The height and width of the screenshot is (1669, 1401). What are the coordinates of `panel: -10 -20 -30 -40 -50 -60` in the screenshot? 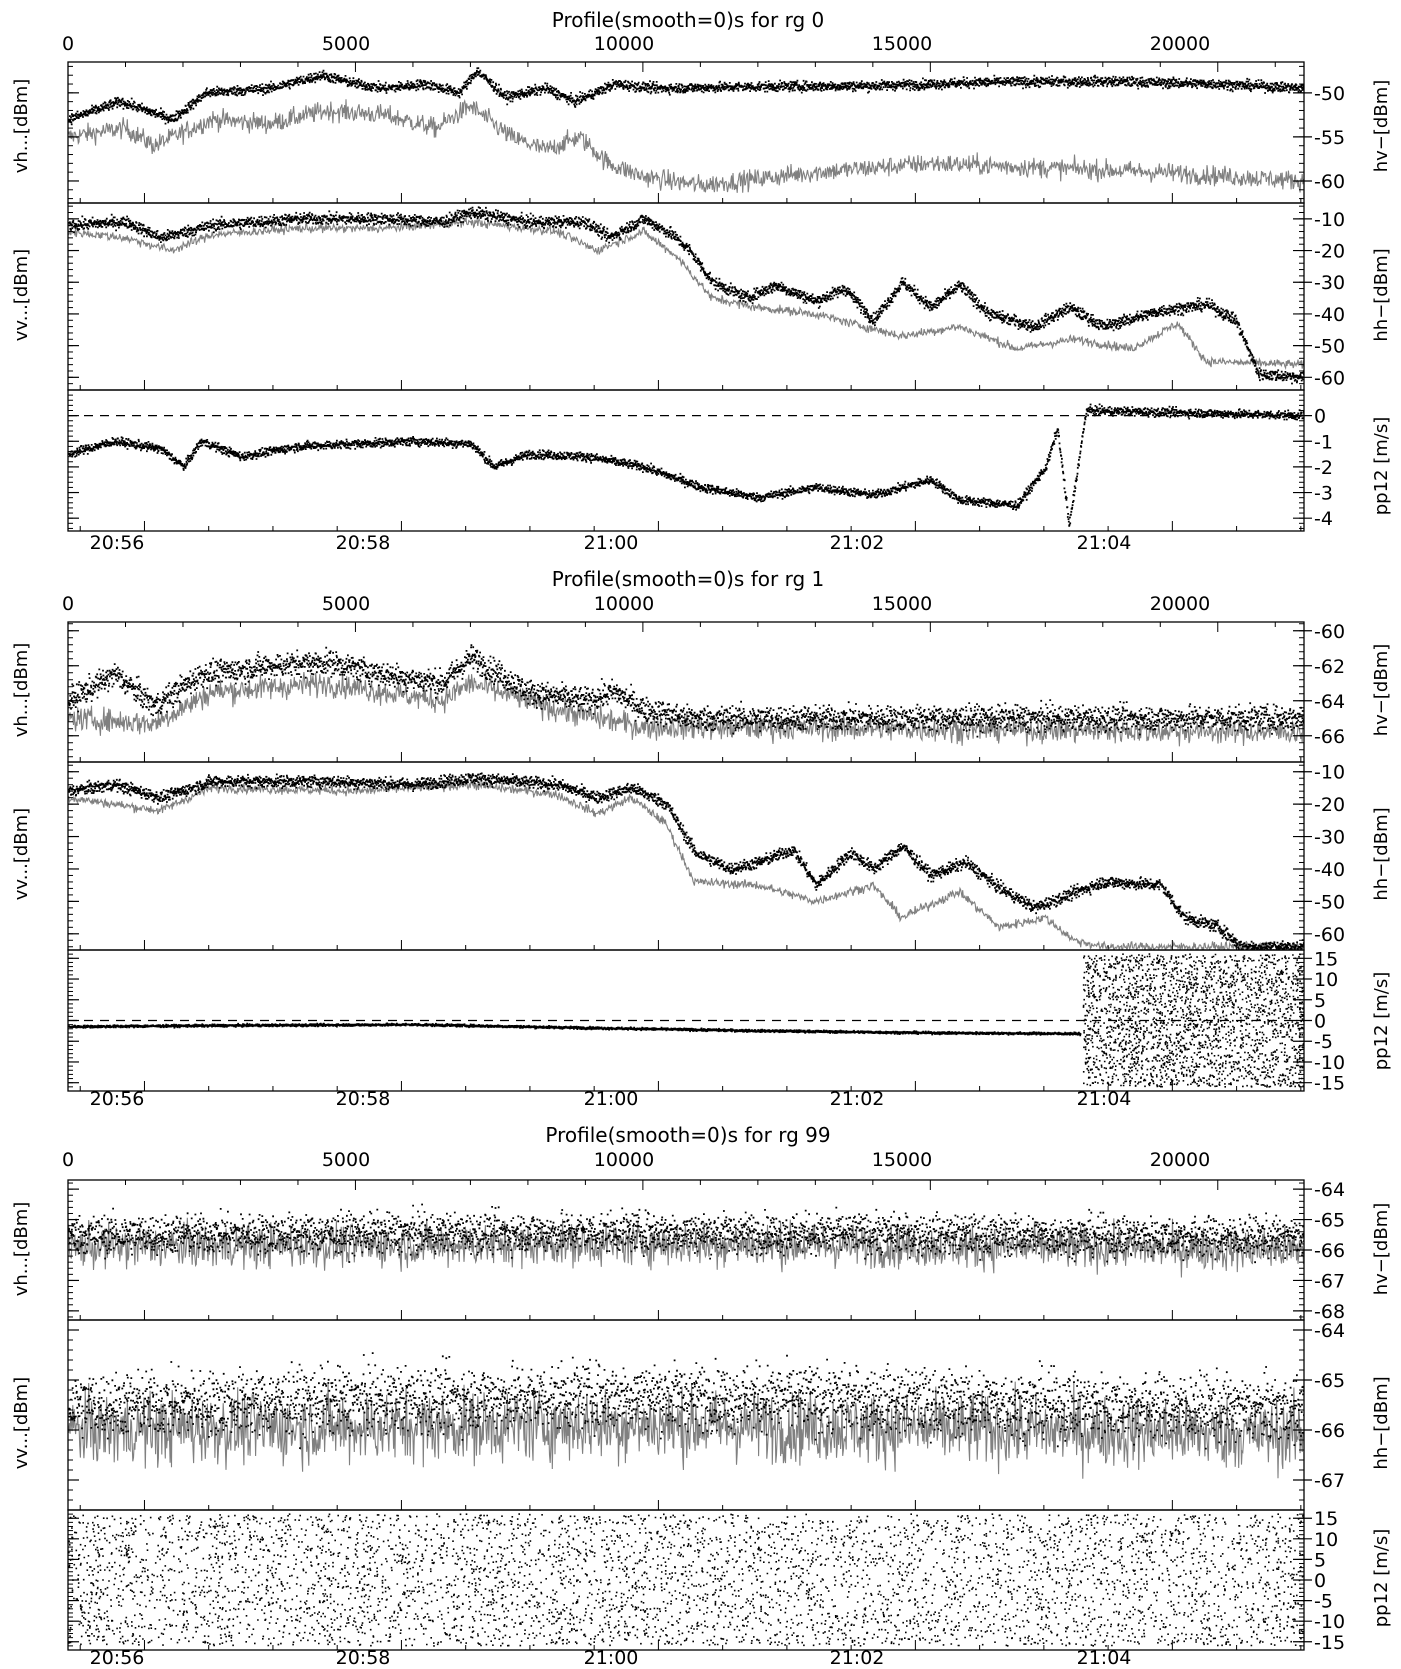 It's located at (706, 856).